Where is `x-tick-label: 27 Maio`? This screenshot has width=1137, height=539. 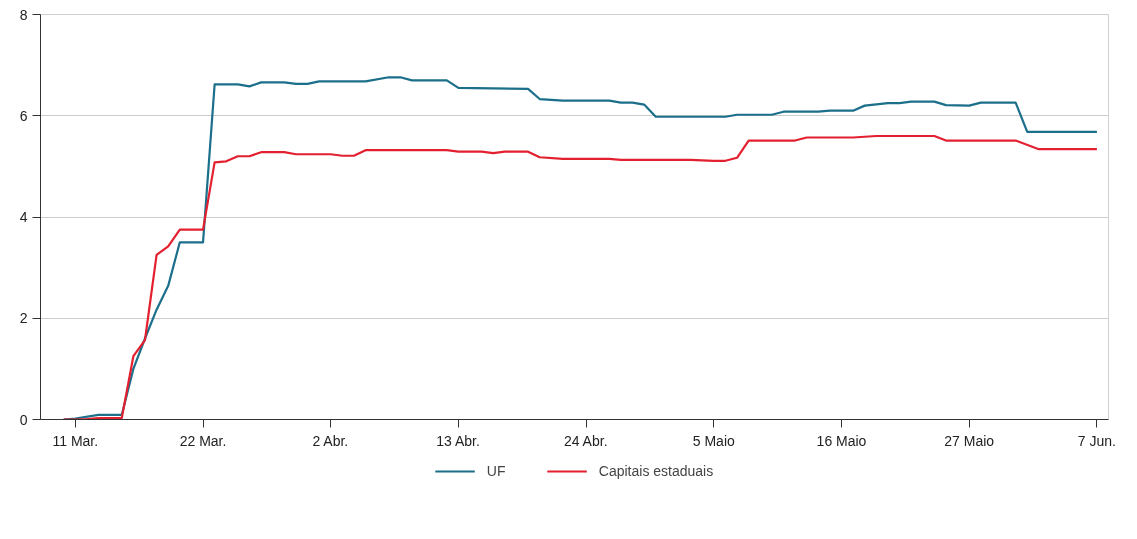
x-tick-label: 27 Maio is located at coordinates (969, 440).